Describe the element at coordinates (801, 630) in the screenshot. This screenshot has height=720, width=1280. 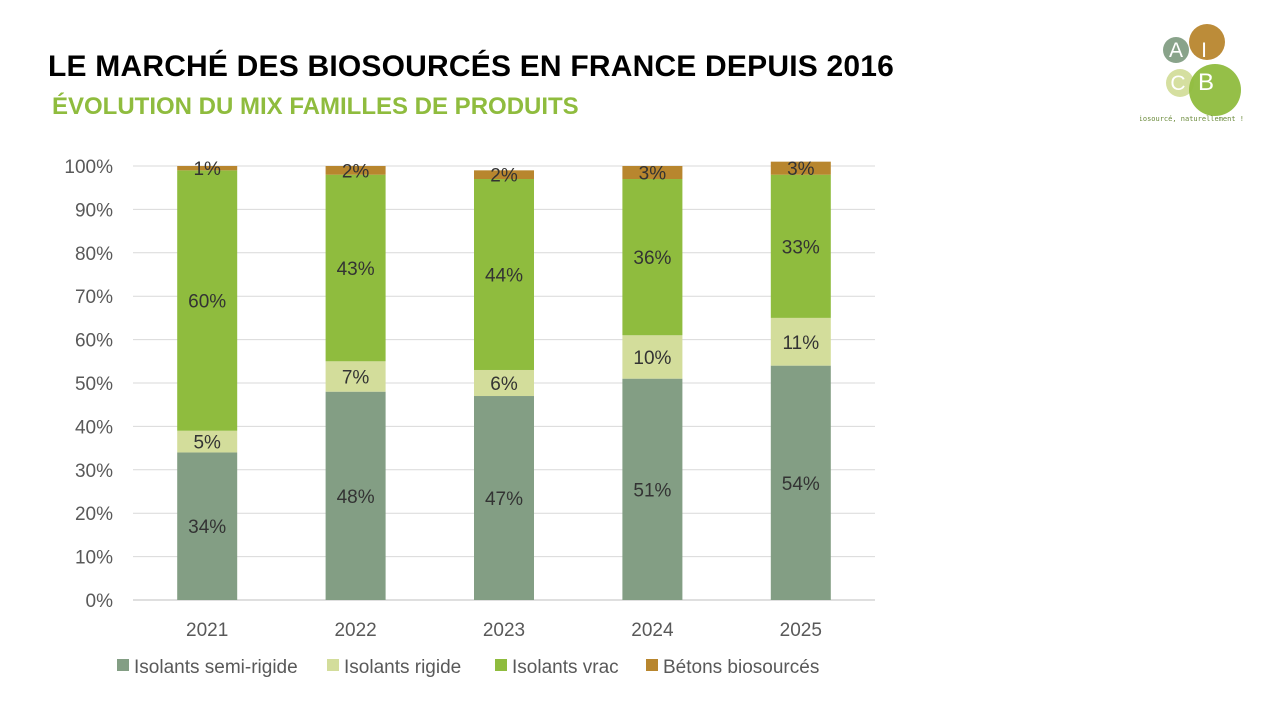
I see `x-tick-label: 2025` at that location.